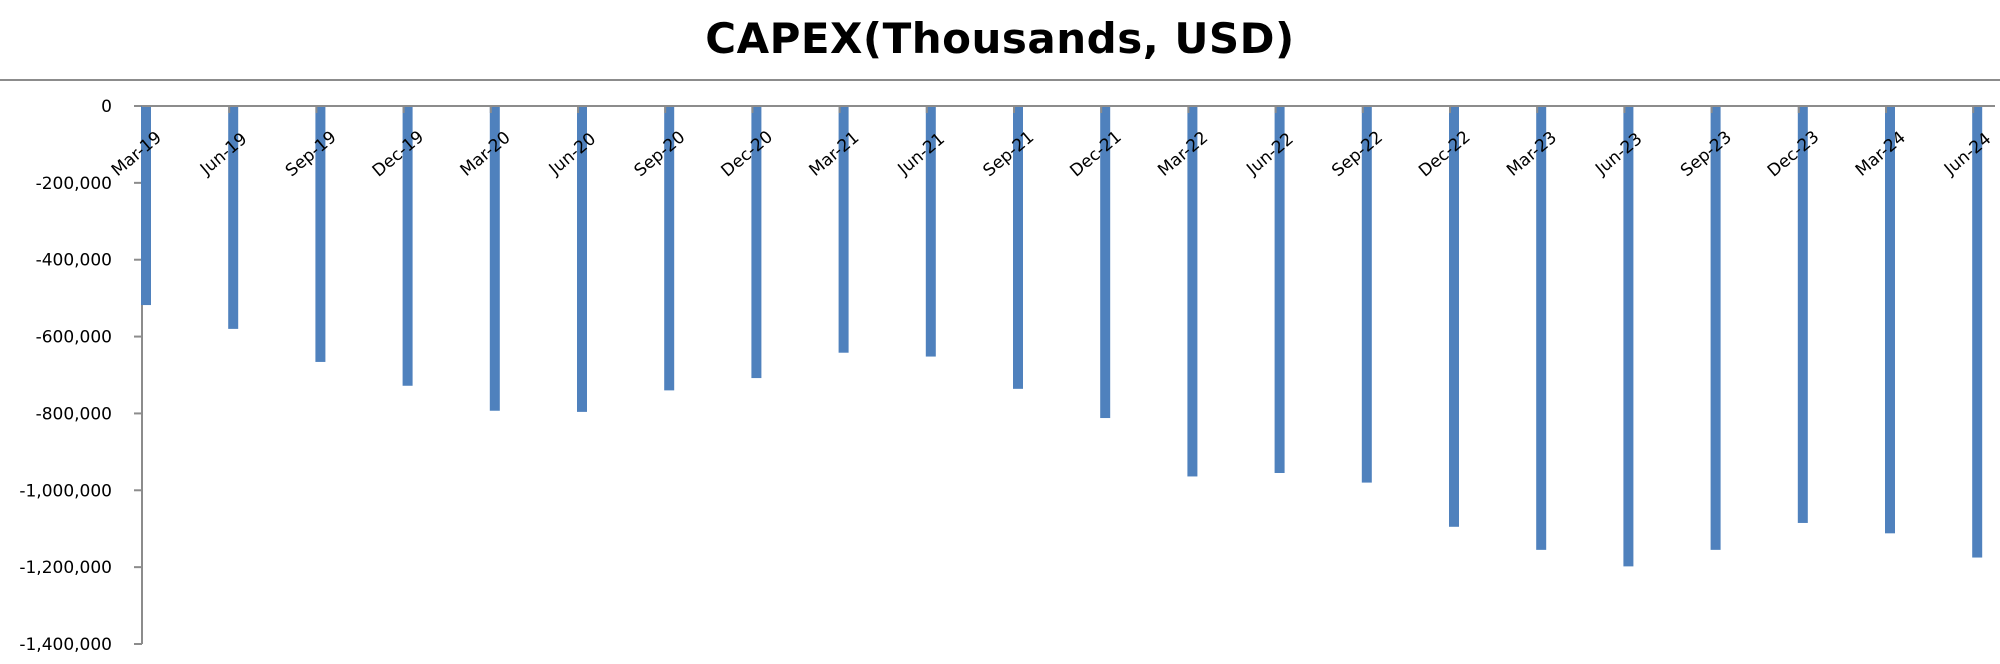  What do you see at coordinates (74, 184) in the screenshot?
I see `y-tick-label: -200,000` at bounding box center [74, 184].